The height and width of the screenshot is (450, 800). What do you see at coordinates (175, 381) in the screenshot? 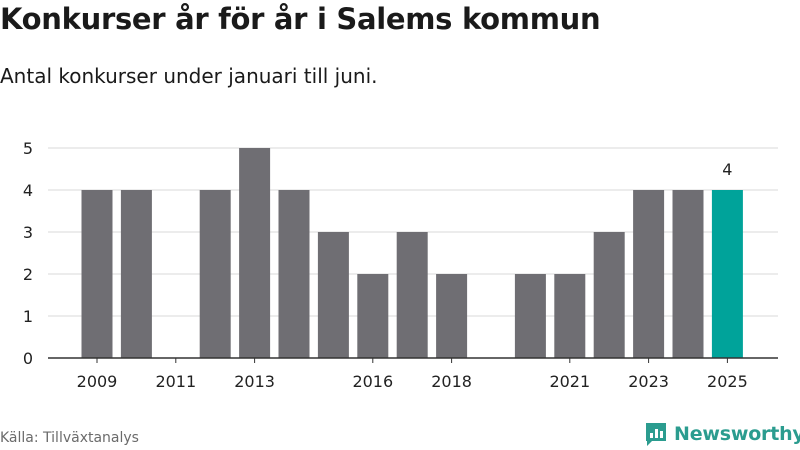
I see `x-tick-label: 2011` at bounding box center [175, 381].